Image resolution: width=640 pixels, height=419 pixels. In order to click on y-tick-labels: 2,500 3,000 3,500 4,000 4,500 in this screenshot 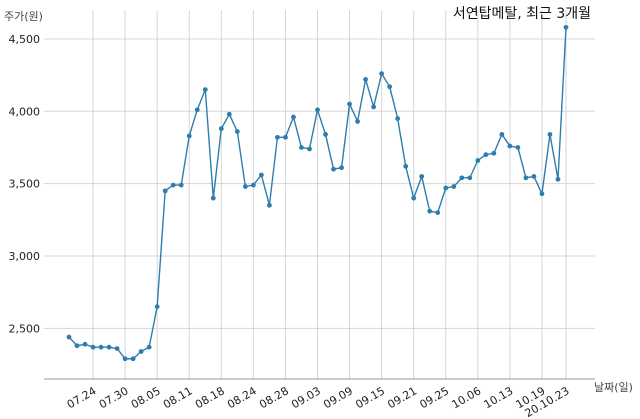, I will do `click(25, 184)`.